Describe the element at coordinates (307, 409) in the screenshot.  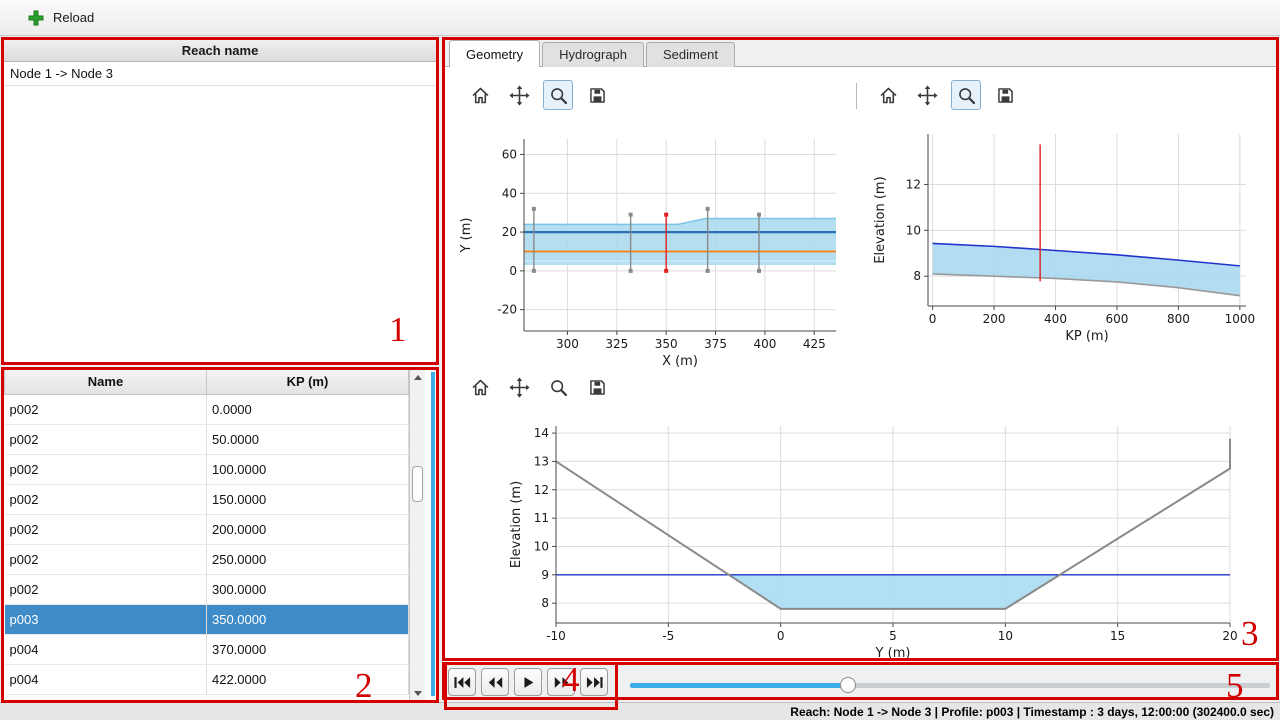
I see `profile-kp-cell: 0.0000` at that location.